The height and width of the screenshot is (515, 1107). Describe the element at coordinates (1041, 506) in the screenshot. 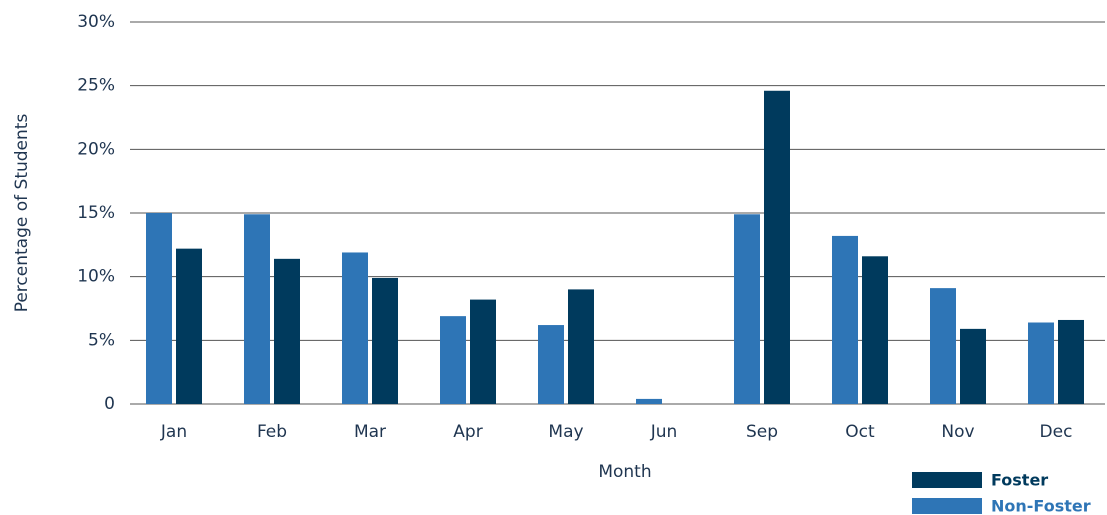

I see `legend-label: Non-Foster` at that location.